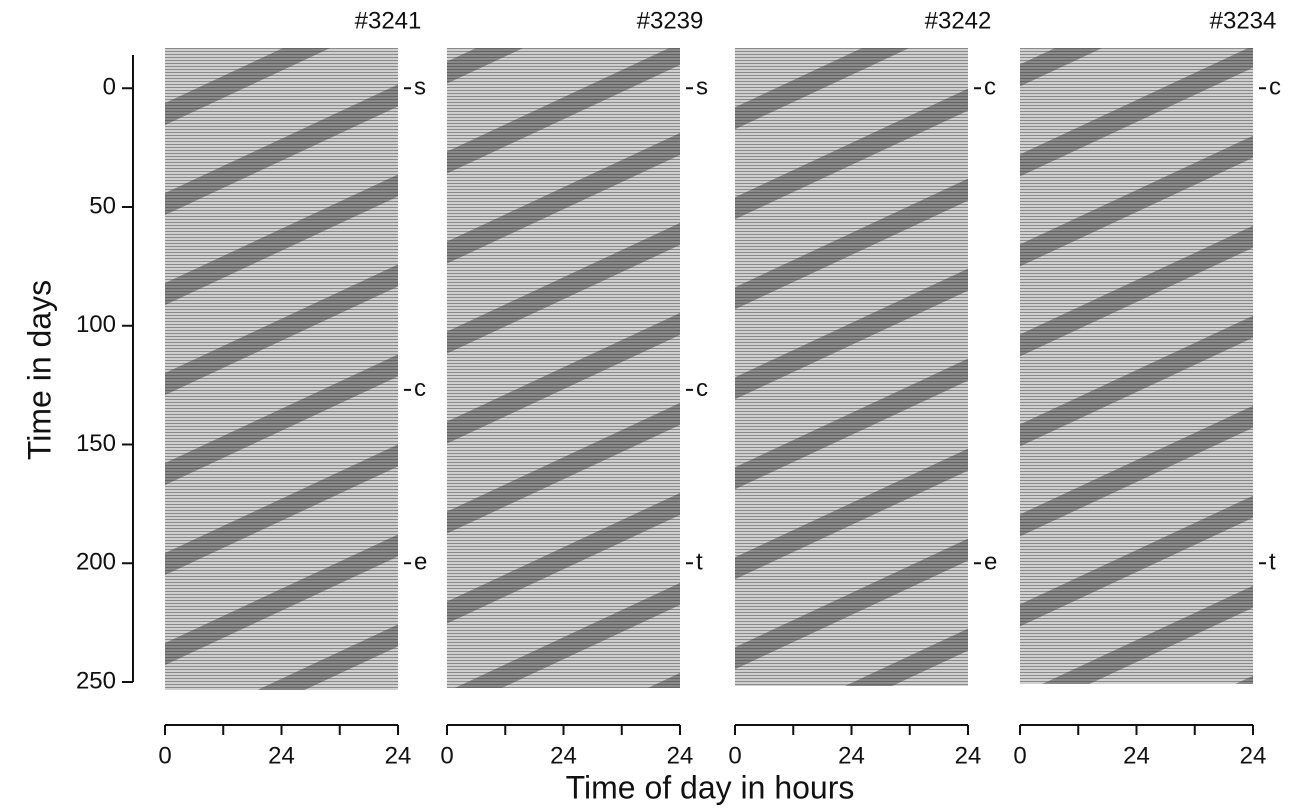  Describe the element at coordinates (670, 20) in the screenshot. I see `panel-title: #3239` at that location.